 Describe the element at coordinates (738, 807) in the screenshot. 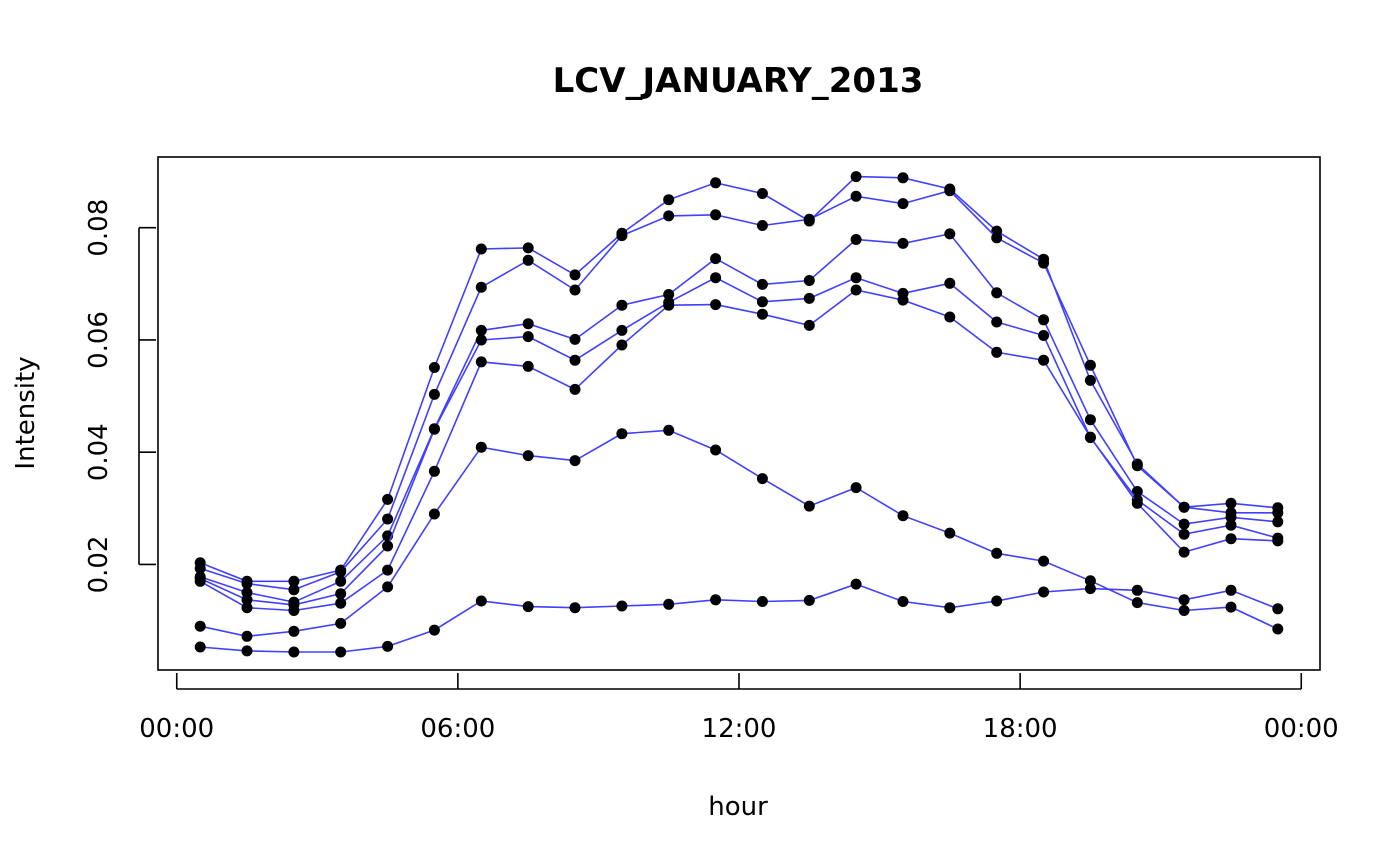

I see `x-axis-label: hour` at that location.